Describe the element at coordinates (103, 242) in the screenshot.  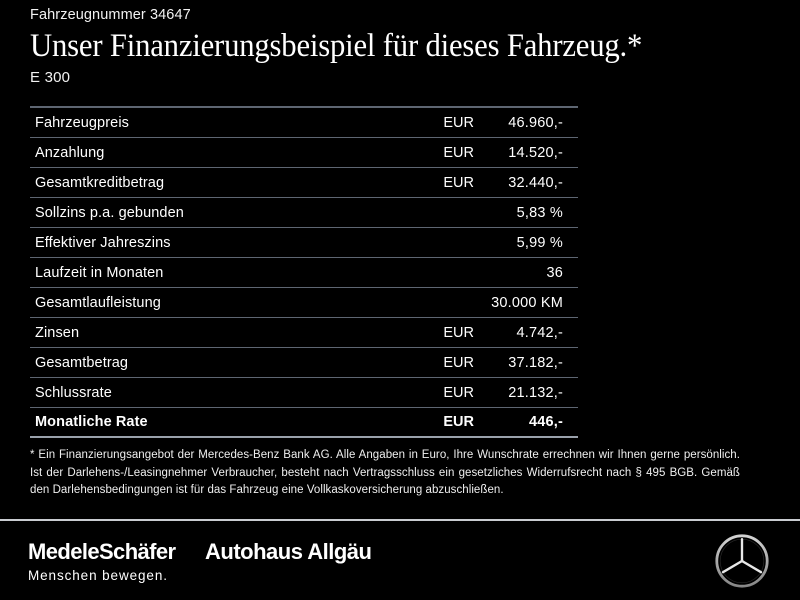
I see `row-label: Effektiver Jahreszins` at that location.